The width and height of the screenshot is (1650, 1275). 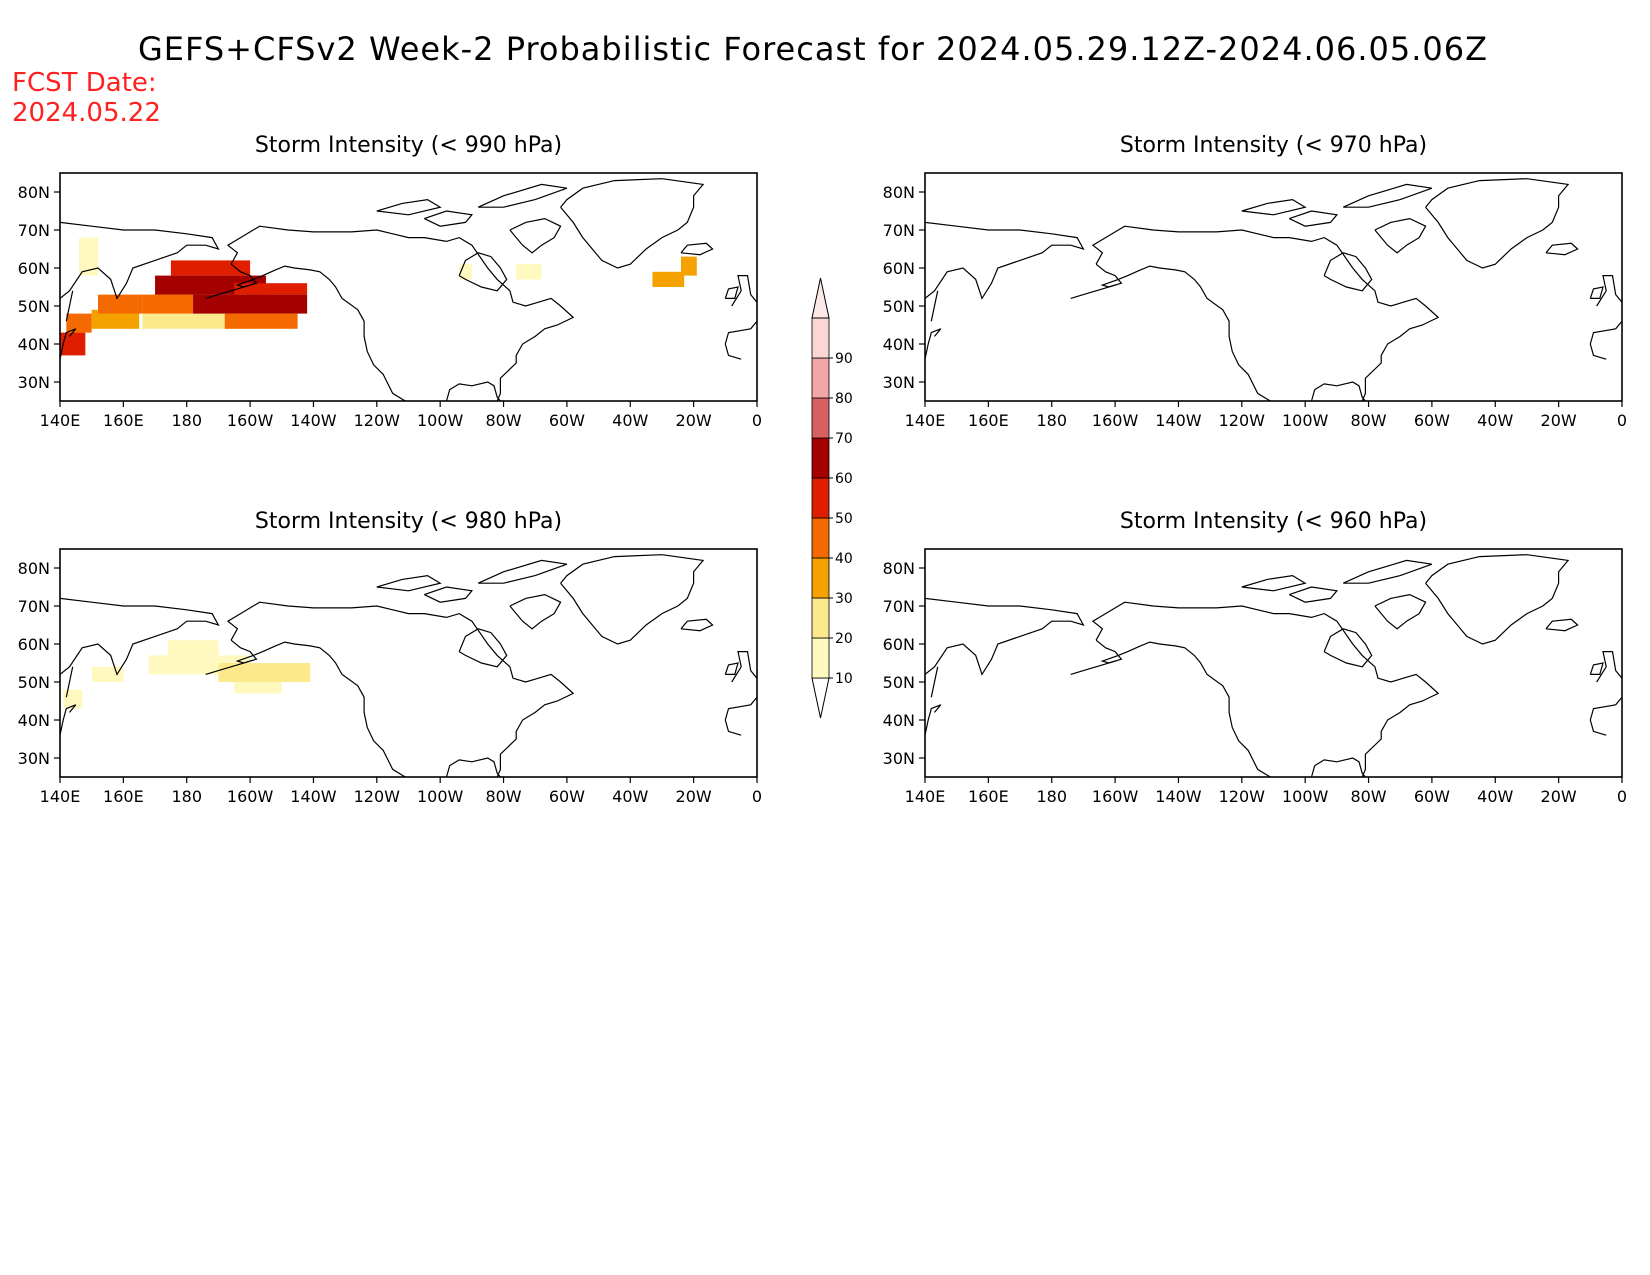 What do you see at coordinates (844, 439) in the screenshot?
I see `colorbar-label: 70` at bounding box center [844, 439].